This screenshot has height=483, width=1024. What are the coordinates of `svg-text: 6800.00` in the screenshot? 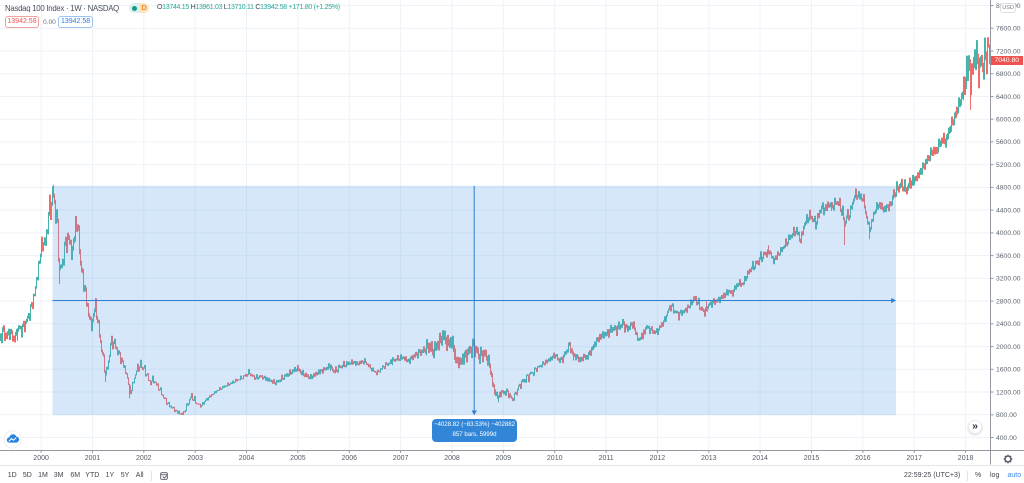 It's located at (1008, 74).